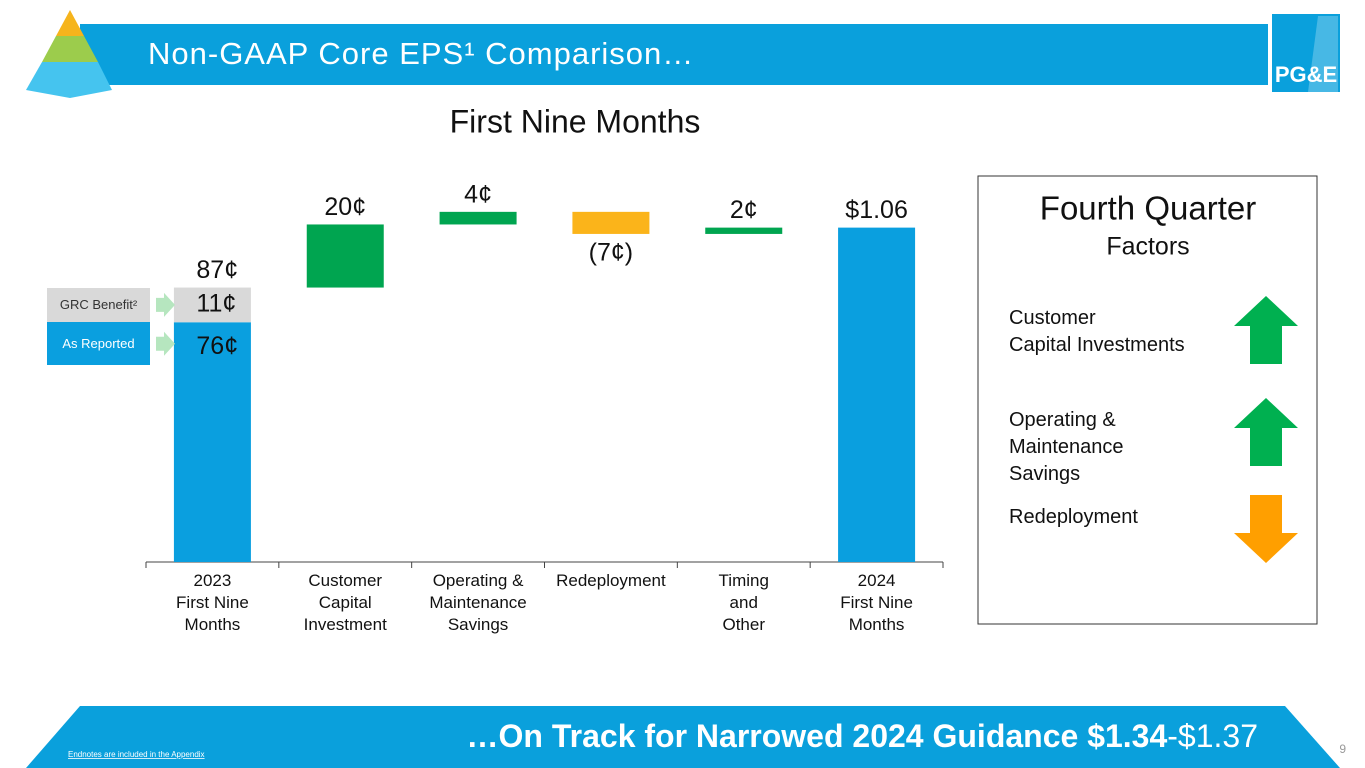 This screenshot has height=768, width=1365. Describe the element at coordinates (1073, 517) in the screenshot. I see `factor-label: Redeployment` at that location.